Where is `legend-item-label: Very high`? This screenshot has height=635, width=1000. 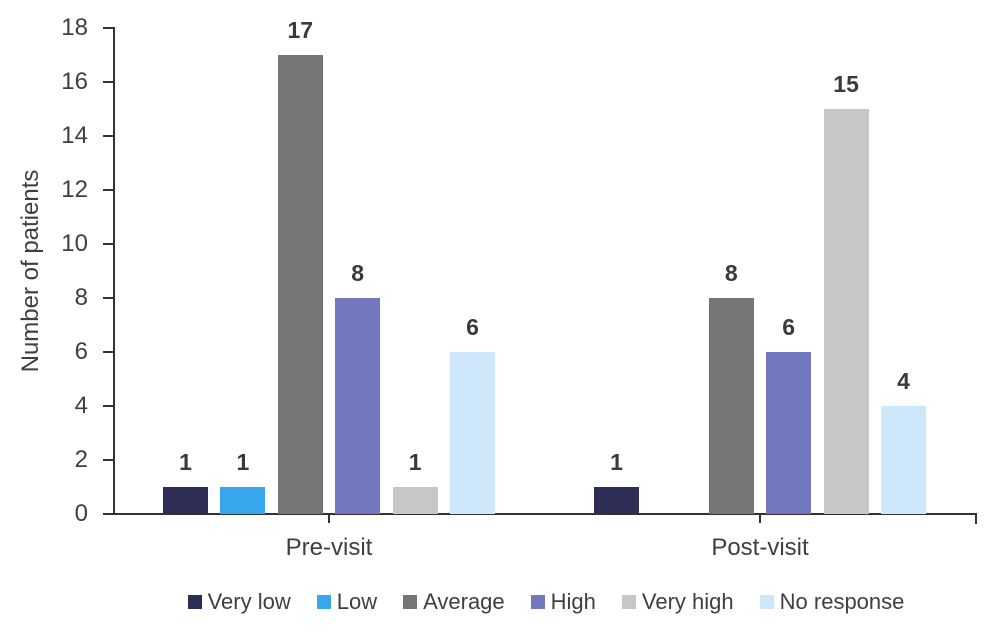
legend-item-label: Very high is located at coordinates (687, 601).